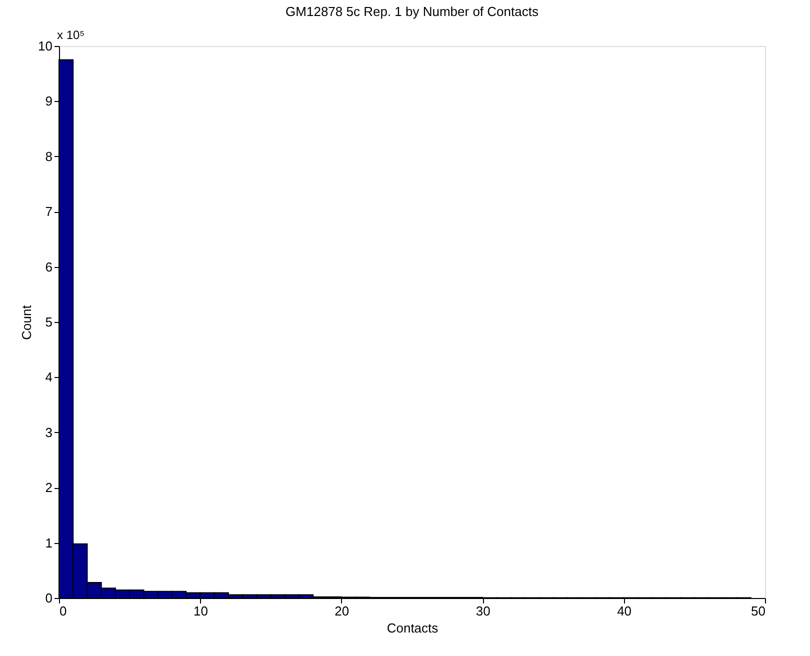  What do you see at coordinates (48, 266) in the screenshot?
I see `y-tick-label: 6` at bounding box center [48, 266].